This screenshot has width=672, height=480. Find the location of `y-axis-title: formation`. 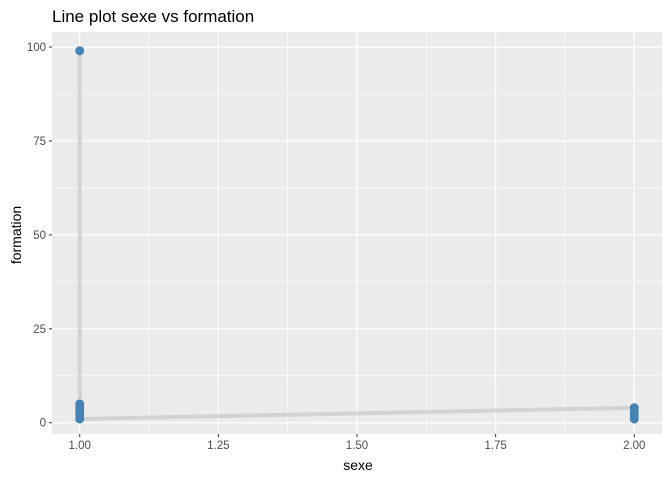

y-axis-title: formation is located at coordinates (16, 235).